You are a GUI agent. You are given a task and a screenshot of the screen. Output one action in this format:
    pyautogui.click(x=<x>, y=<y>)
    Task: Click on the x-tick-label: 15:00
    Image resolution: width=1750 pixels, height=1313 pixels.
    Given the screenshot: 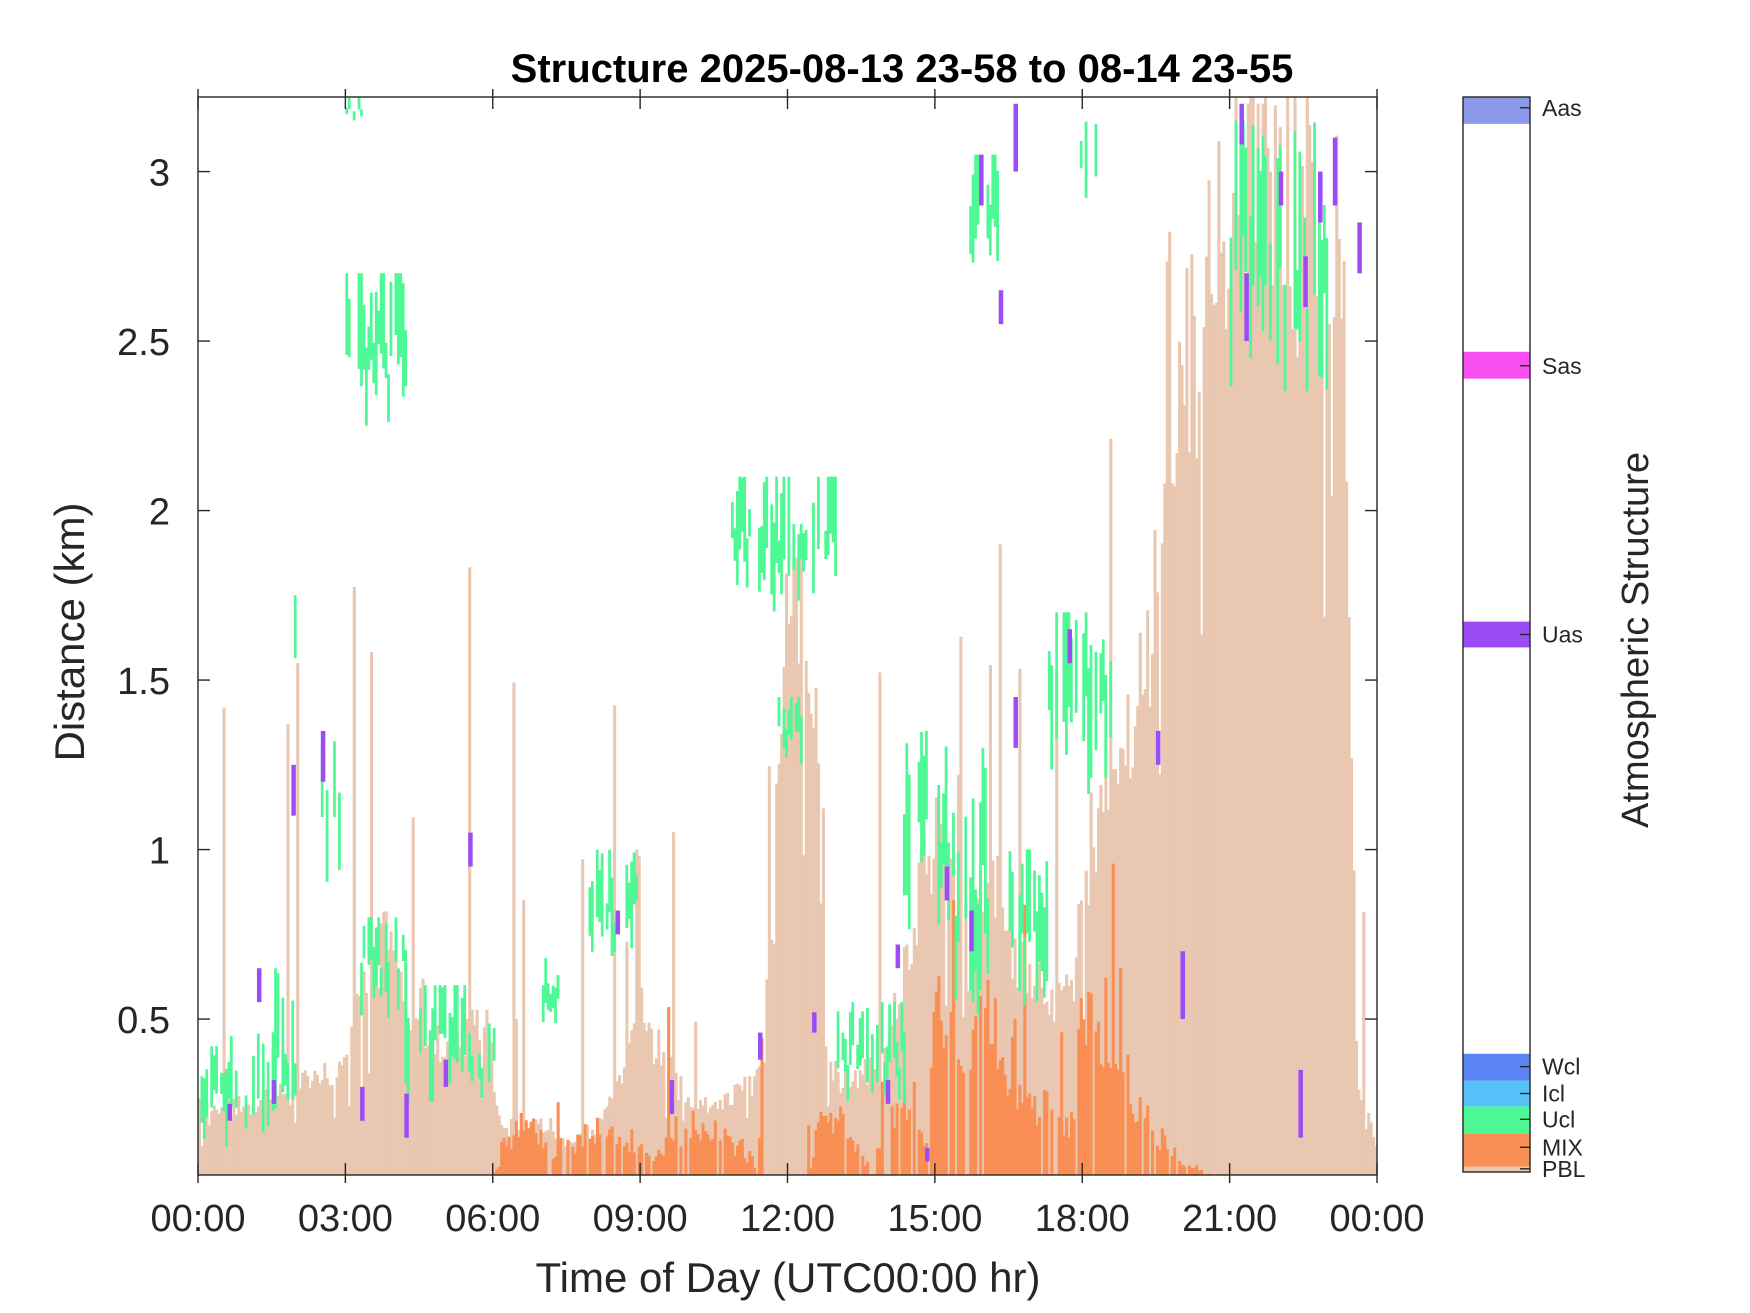 What is the action you would take?
    pyautogui.click(x=934, y=1219)
    